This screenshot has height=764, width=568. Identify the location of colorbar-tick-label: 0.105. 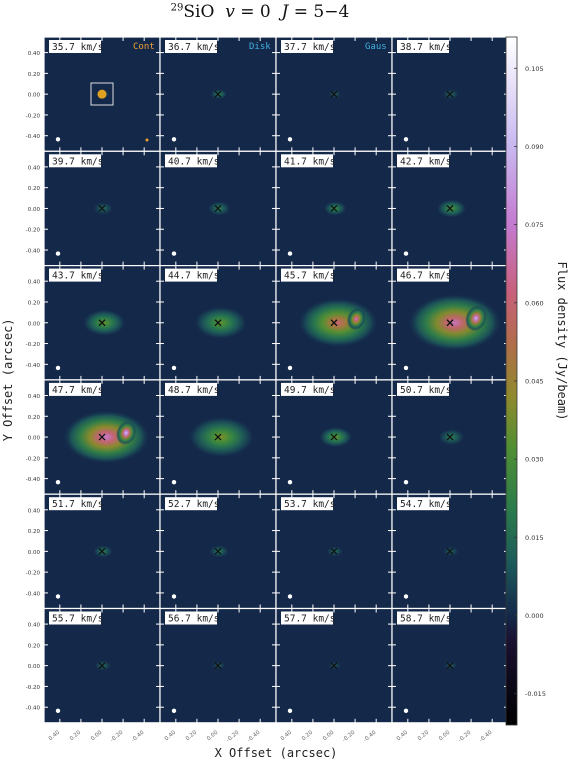
(534, 69).